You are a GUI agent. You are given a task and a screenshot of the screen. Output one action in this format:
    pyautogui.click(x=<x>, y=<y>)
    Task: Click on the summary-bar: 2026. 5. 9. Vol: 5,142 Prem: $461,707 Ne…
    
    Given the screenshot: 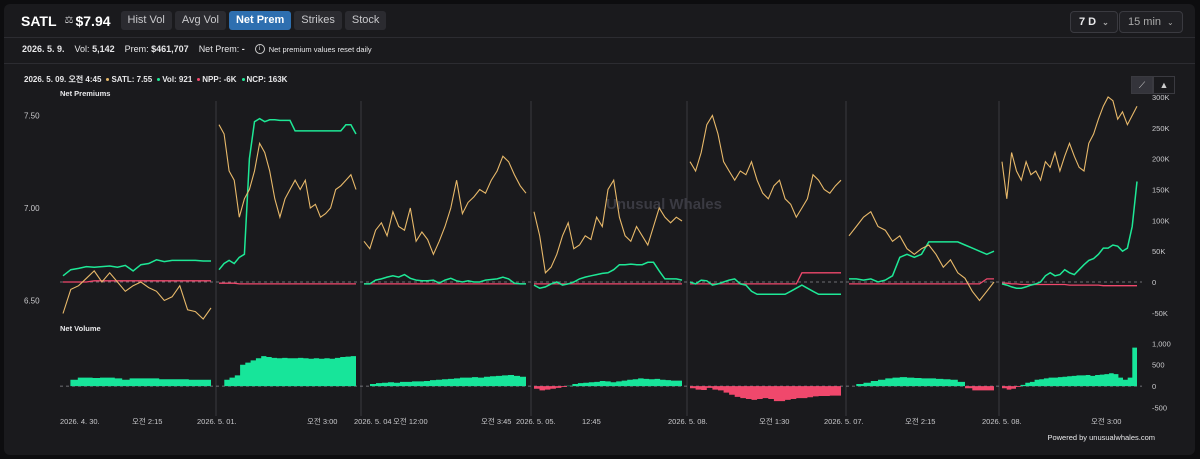 What is the action you would take?
    pyautogui.click(x=197, y=49)
    